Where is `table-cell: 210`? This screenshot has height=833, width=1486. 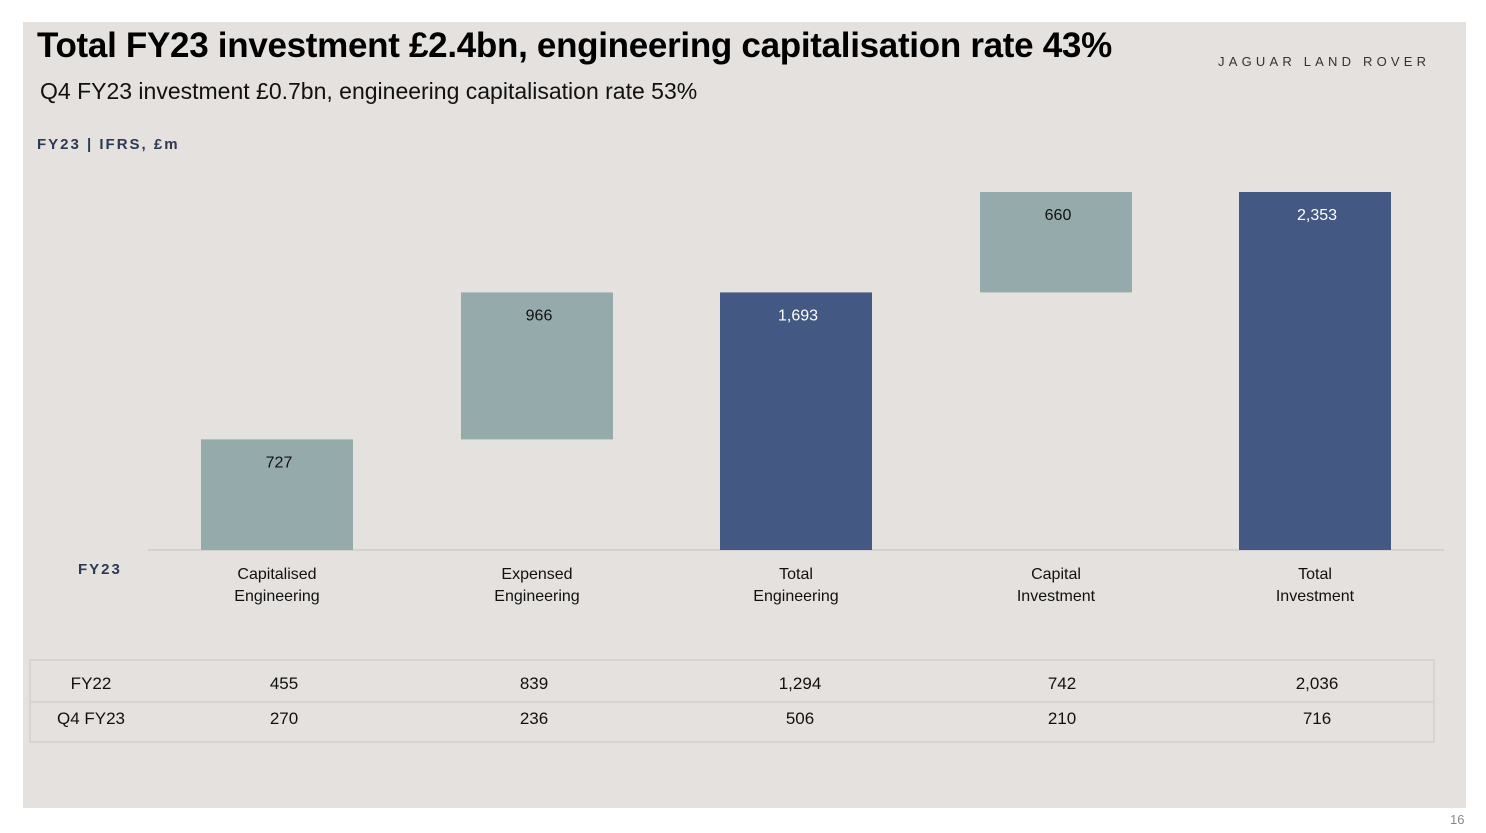
table-cell: 210 is located at coordinates (1062, 718).